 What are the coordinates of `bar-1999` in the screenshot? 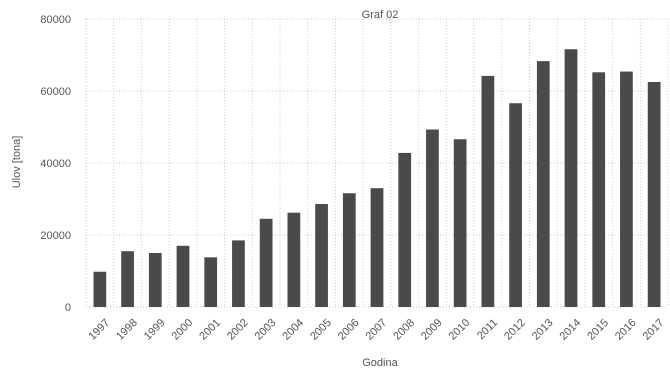 It's located at (155, 280).